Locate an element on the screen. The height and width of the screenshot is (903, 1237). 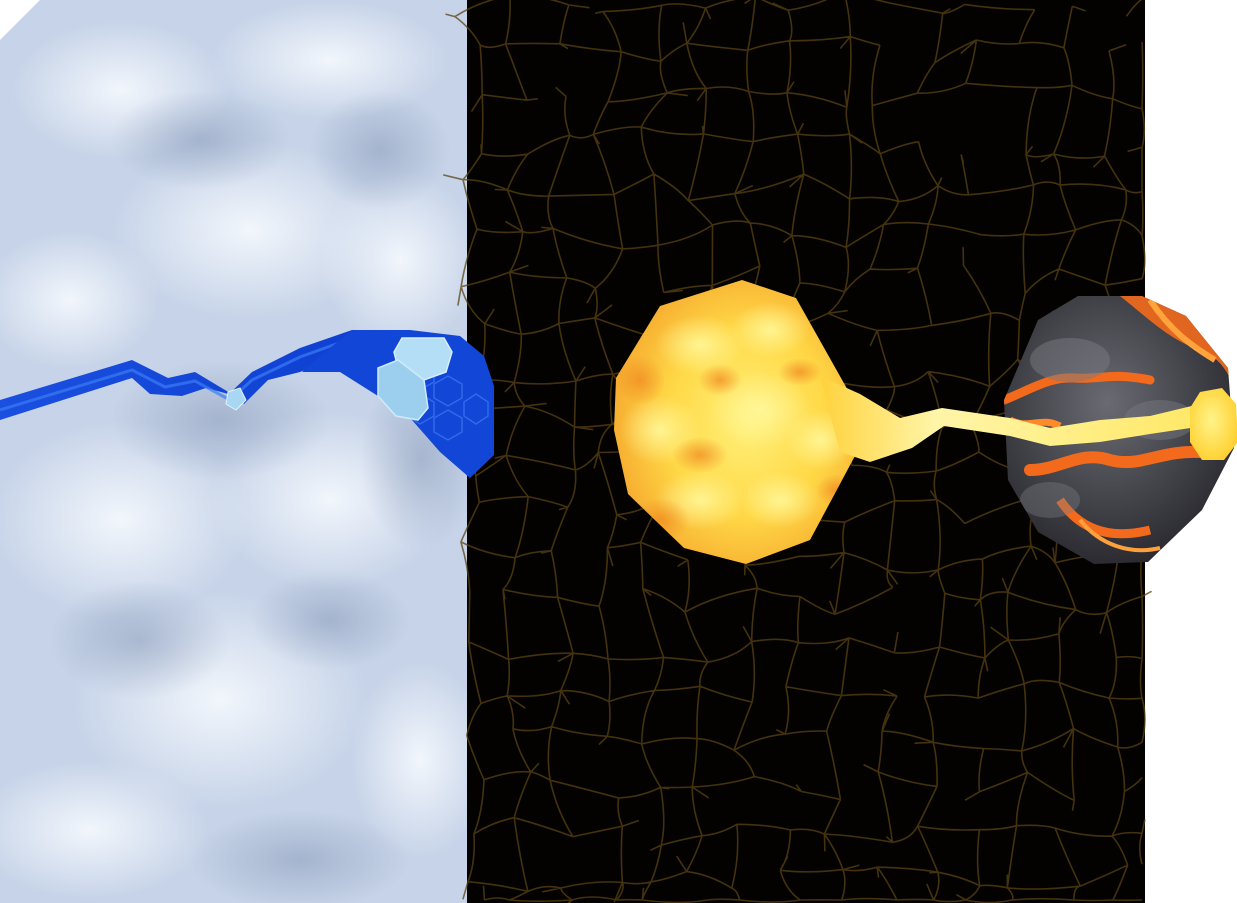
water-stream is located at coordinates (184, 375).